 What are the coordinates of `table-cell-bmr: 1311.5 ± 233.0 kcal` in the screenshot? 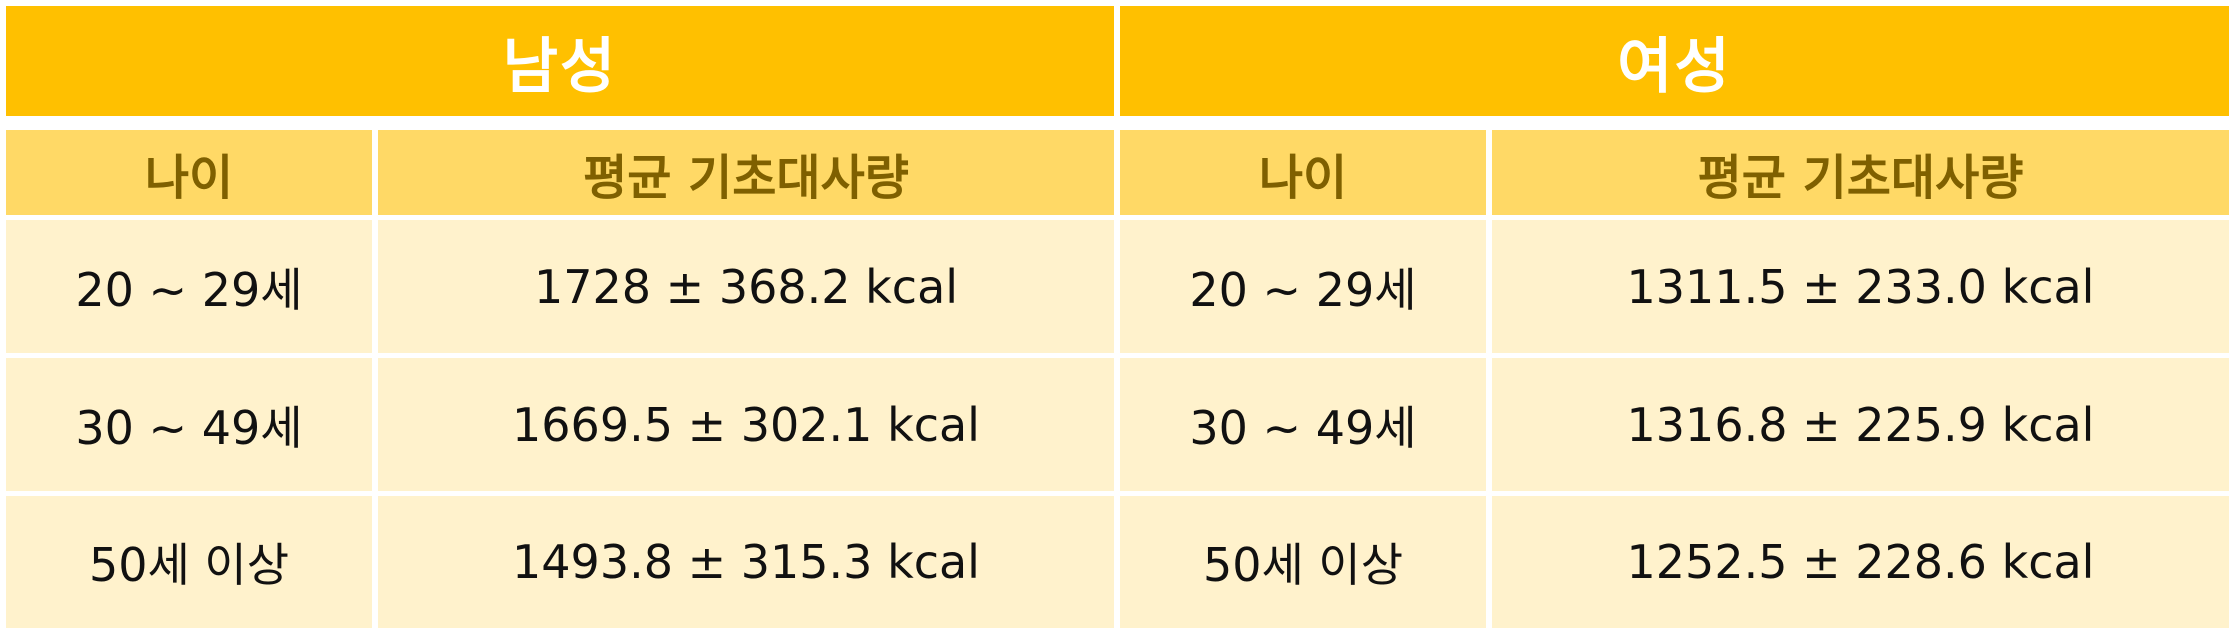 It's located at (1860, 286).